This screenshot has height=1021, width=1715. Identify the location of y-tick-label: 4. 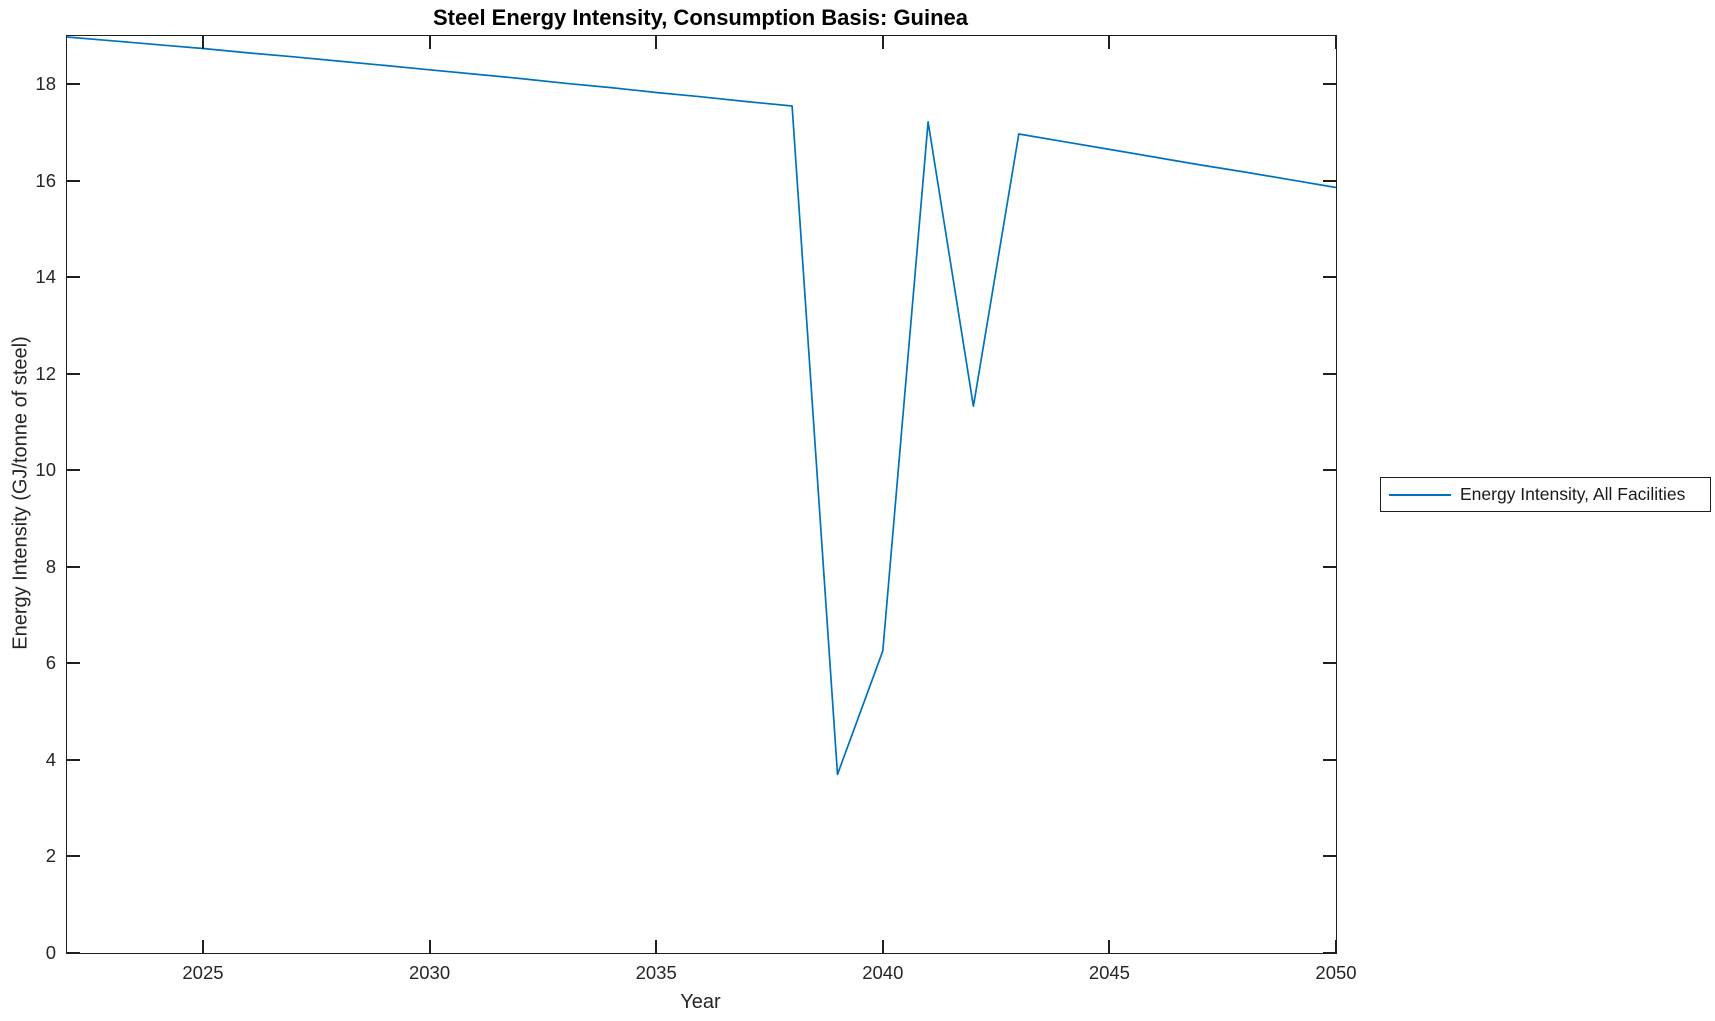
(50, 759).